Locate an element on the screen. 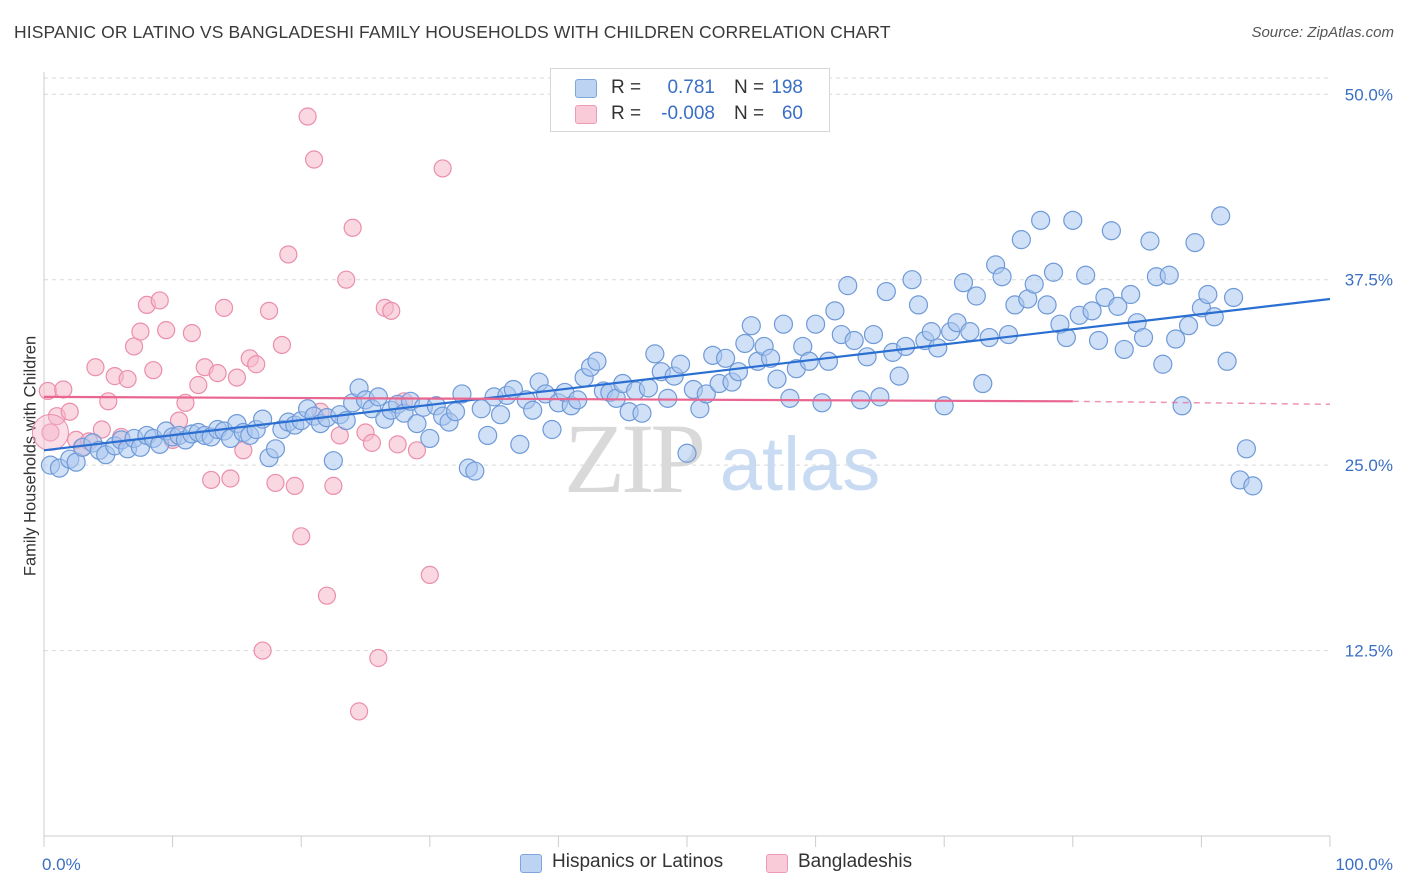 The width and height of the screenshot is (1406, 892). watermark-atlas: atlas is located at coordinates (800, 464).